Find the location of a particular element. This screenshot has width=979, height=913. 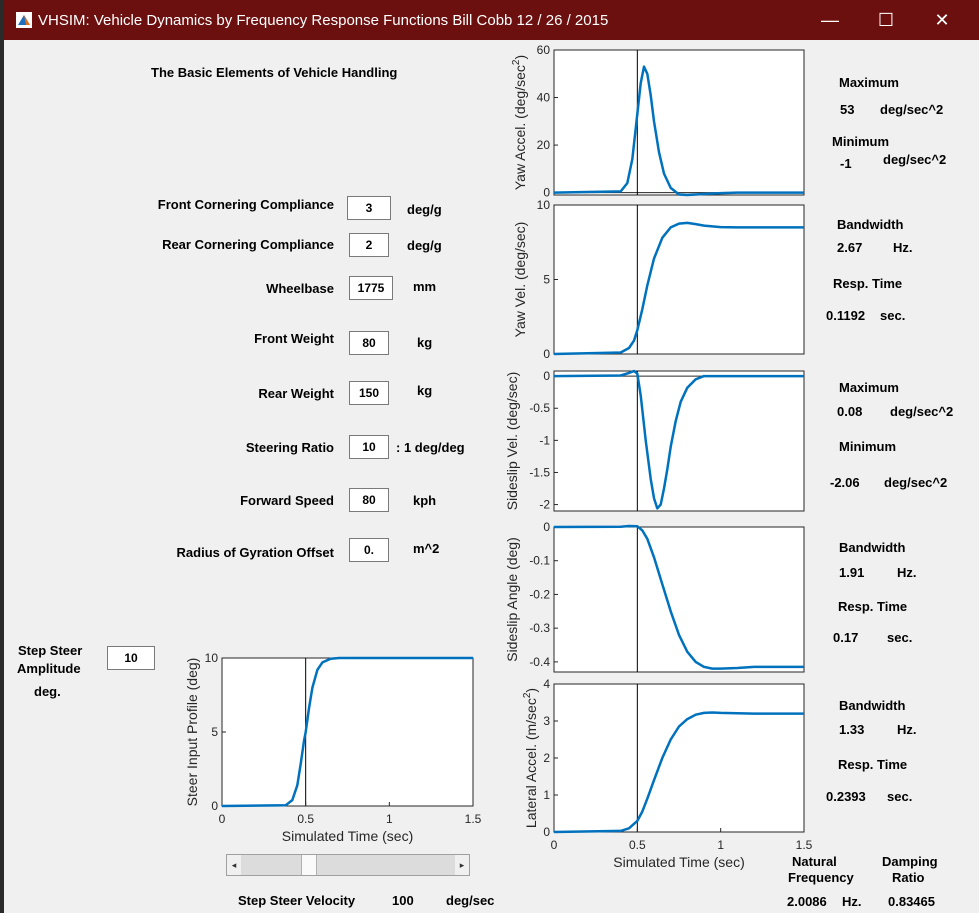

y-tick-label: 1 is located at coordinates (546, 795).